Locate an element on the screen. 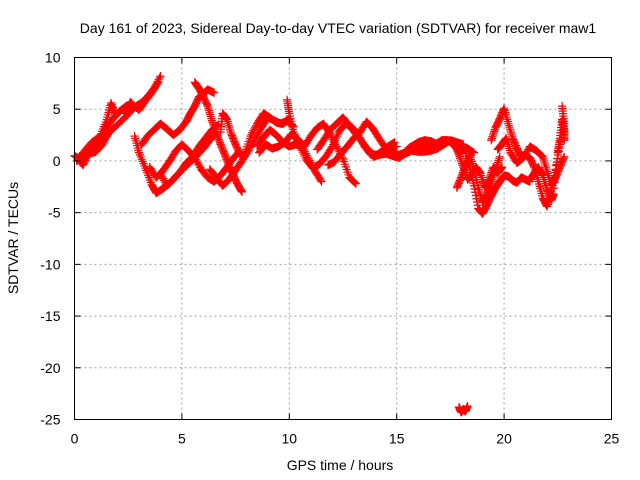 The height and width of the screenshot is (480, 640). y-tick-label: 5 is located at coordinates (57, 109).